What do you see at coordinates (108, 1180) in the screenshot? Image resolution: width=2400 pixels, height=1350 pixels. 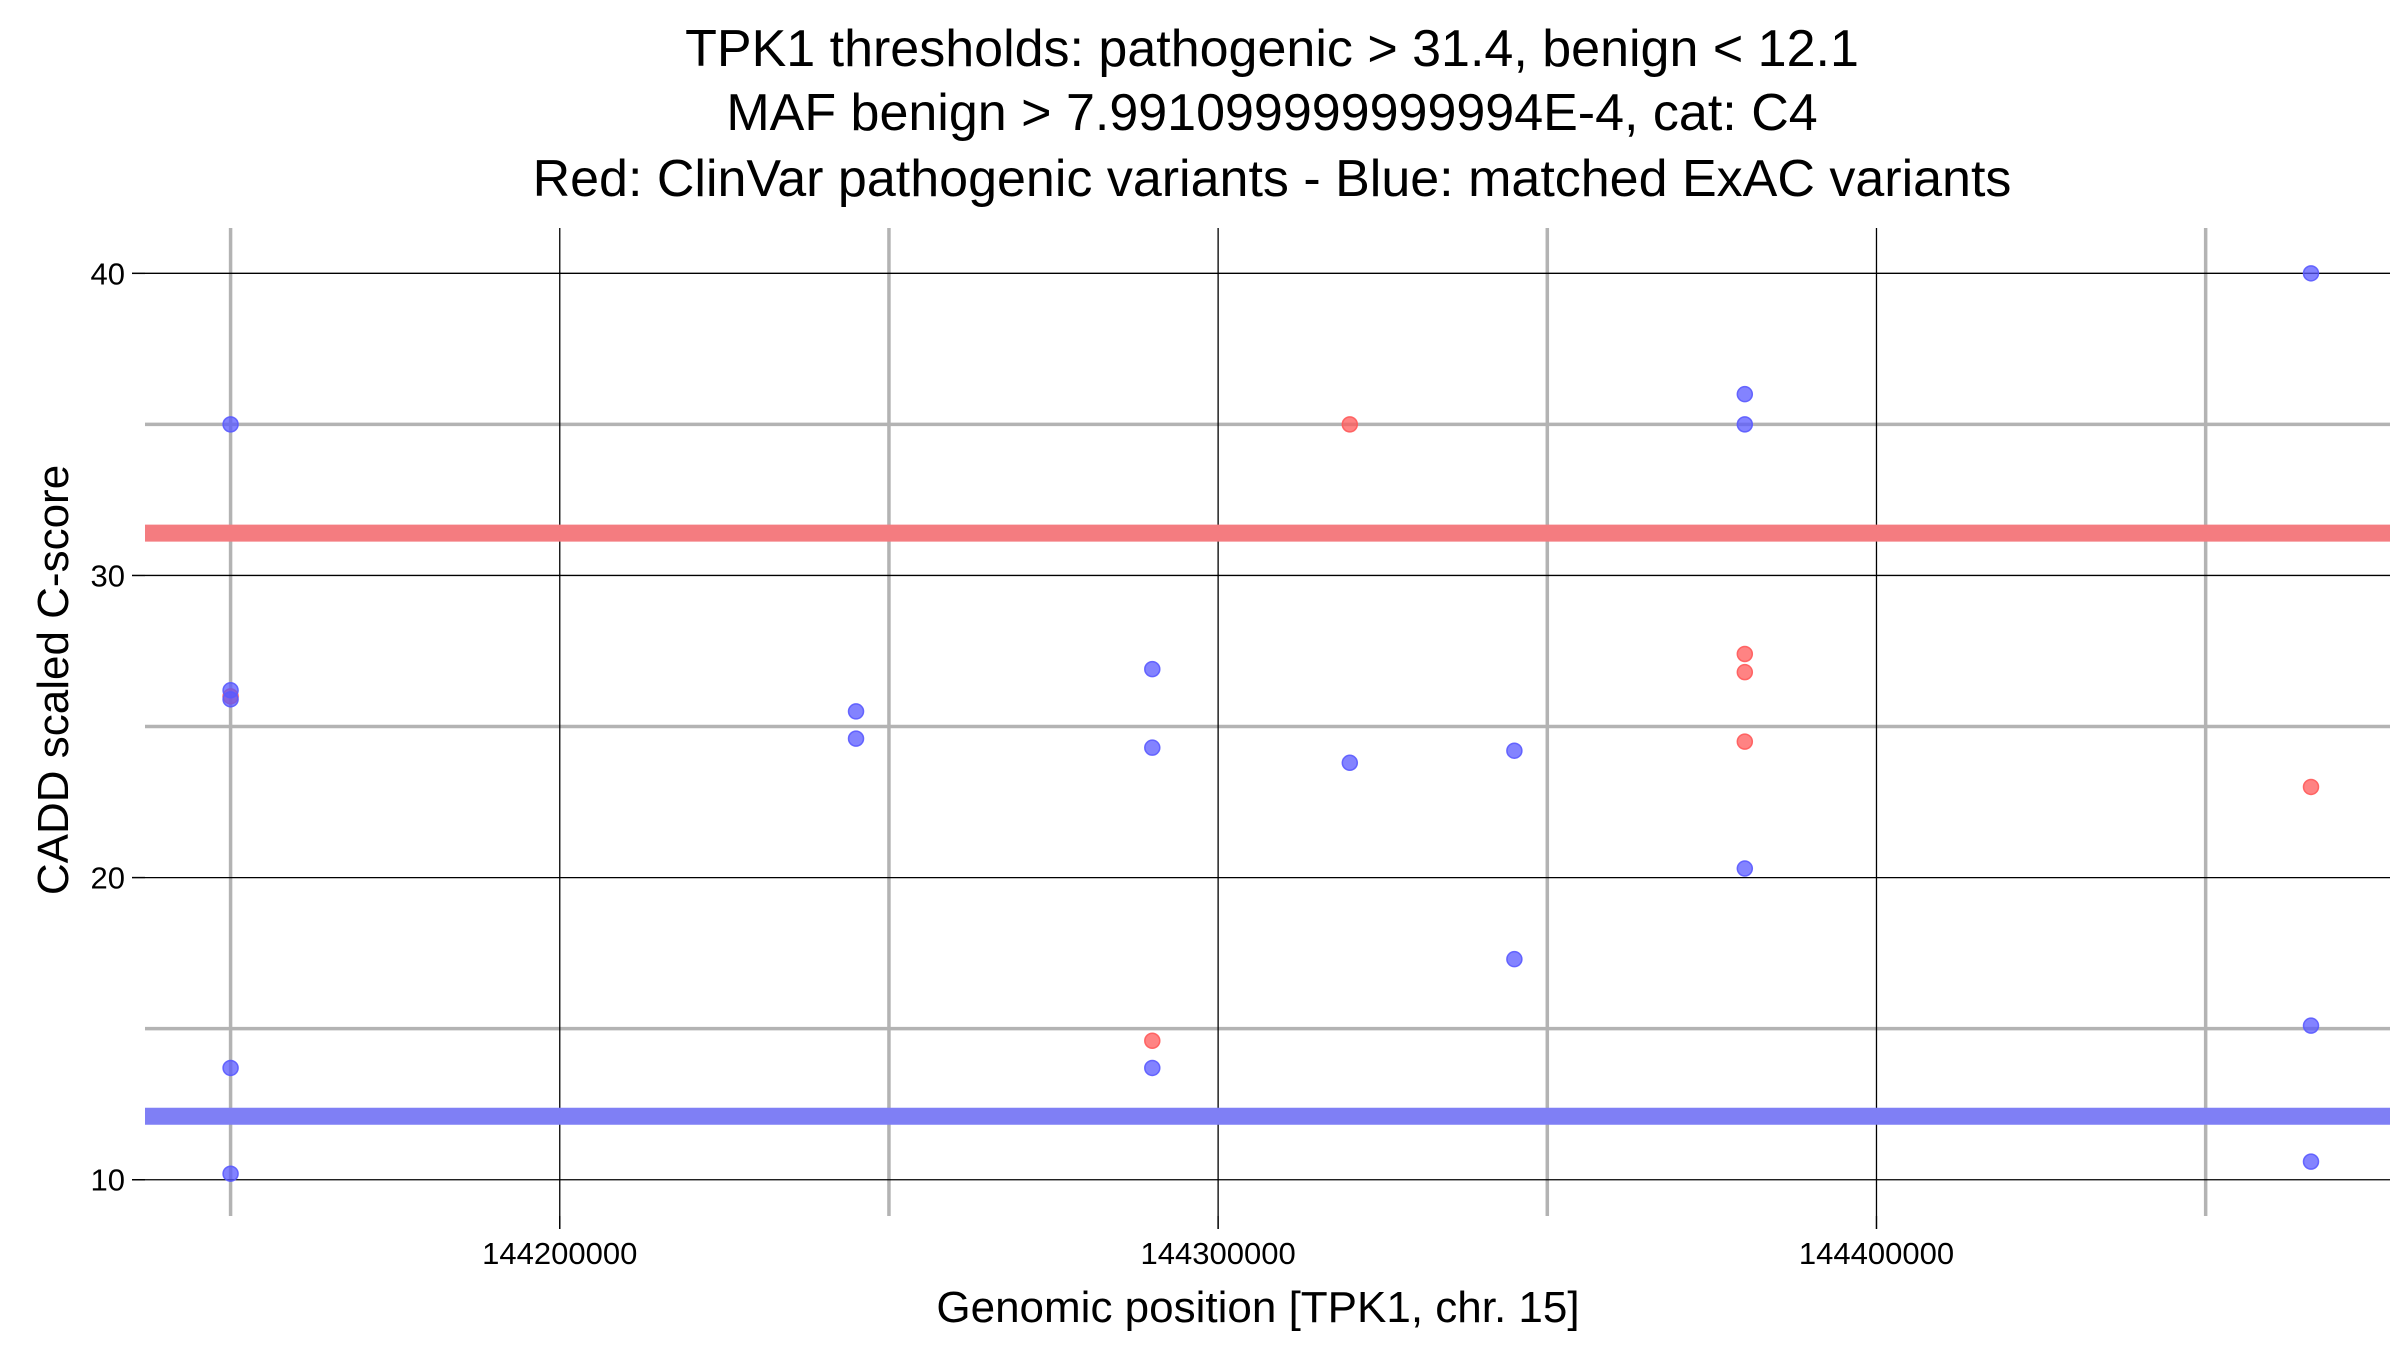 I see `y-tick-label-0: 10` at bounding box center [108, 1180].